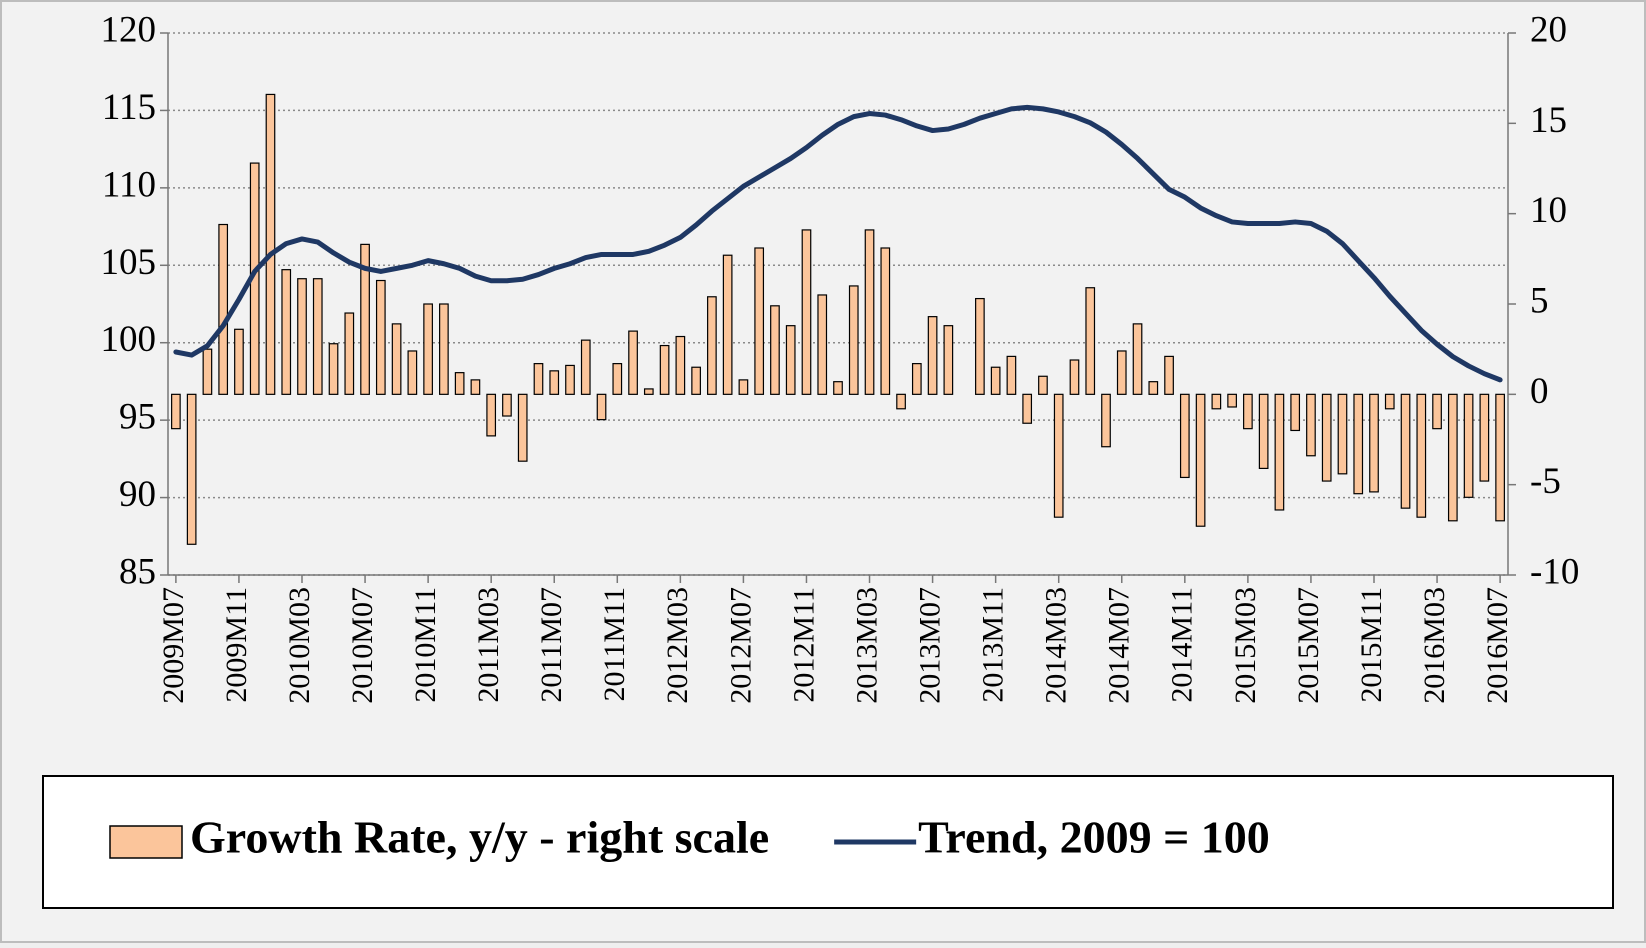  I want to click on x-tick-label: 2013M03, so click(866, 645).